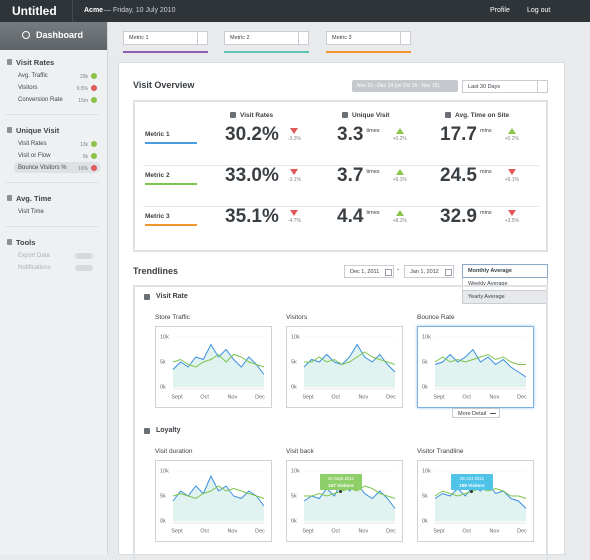 The height and width of the screenshot is (560, 590). I want to click on change-value: +3.5%, so click(511, 221).